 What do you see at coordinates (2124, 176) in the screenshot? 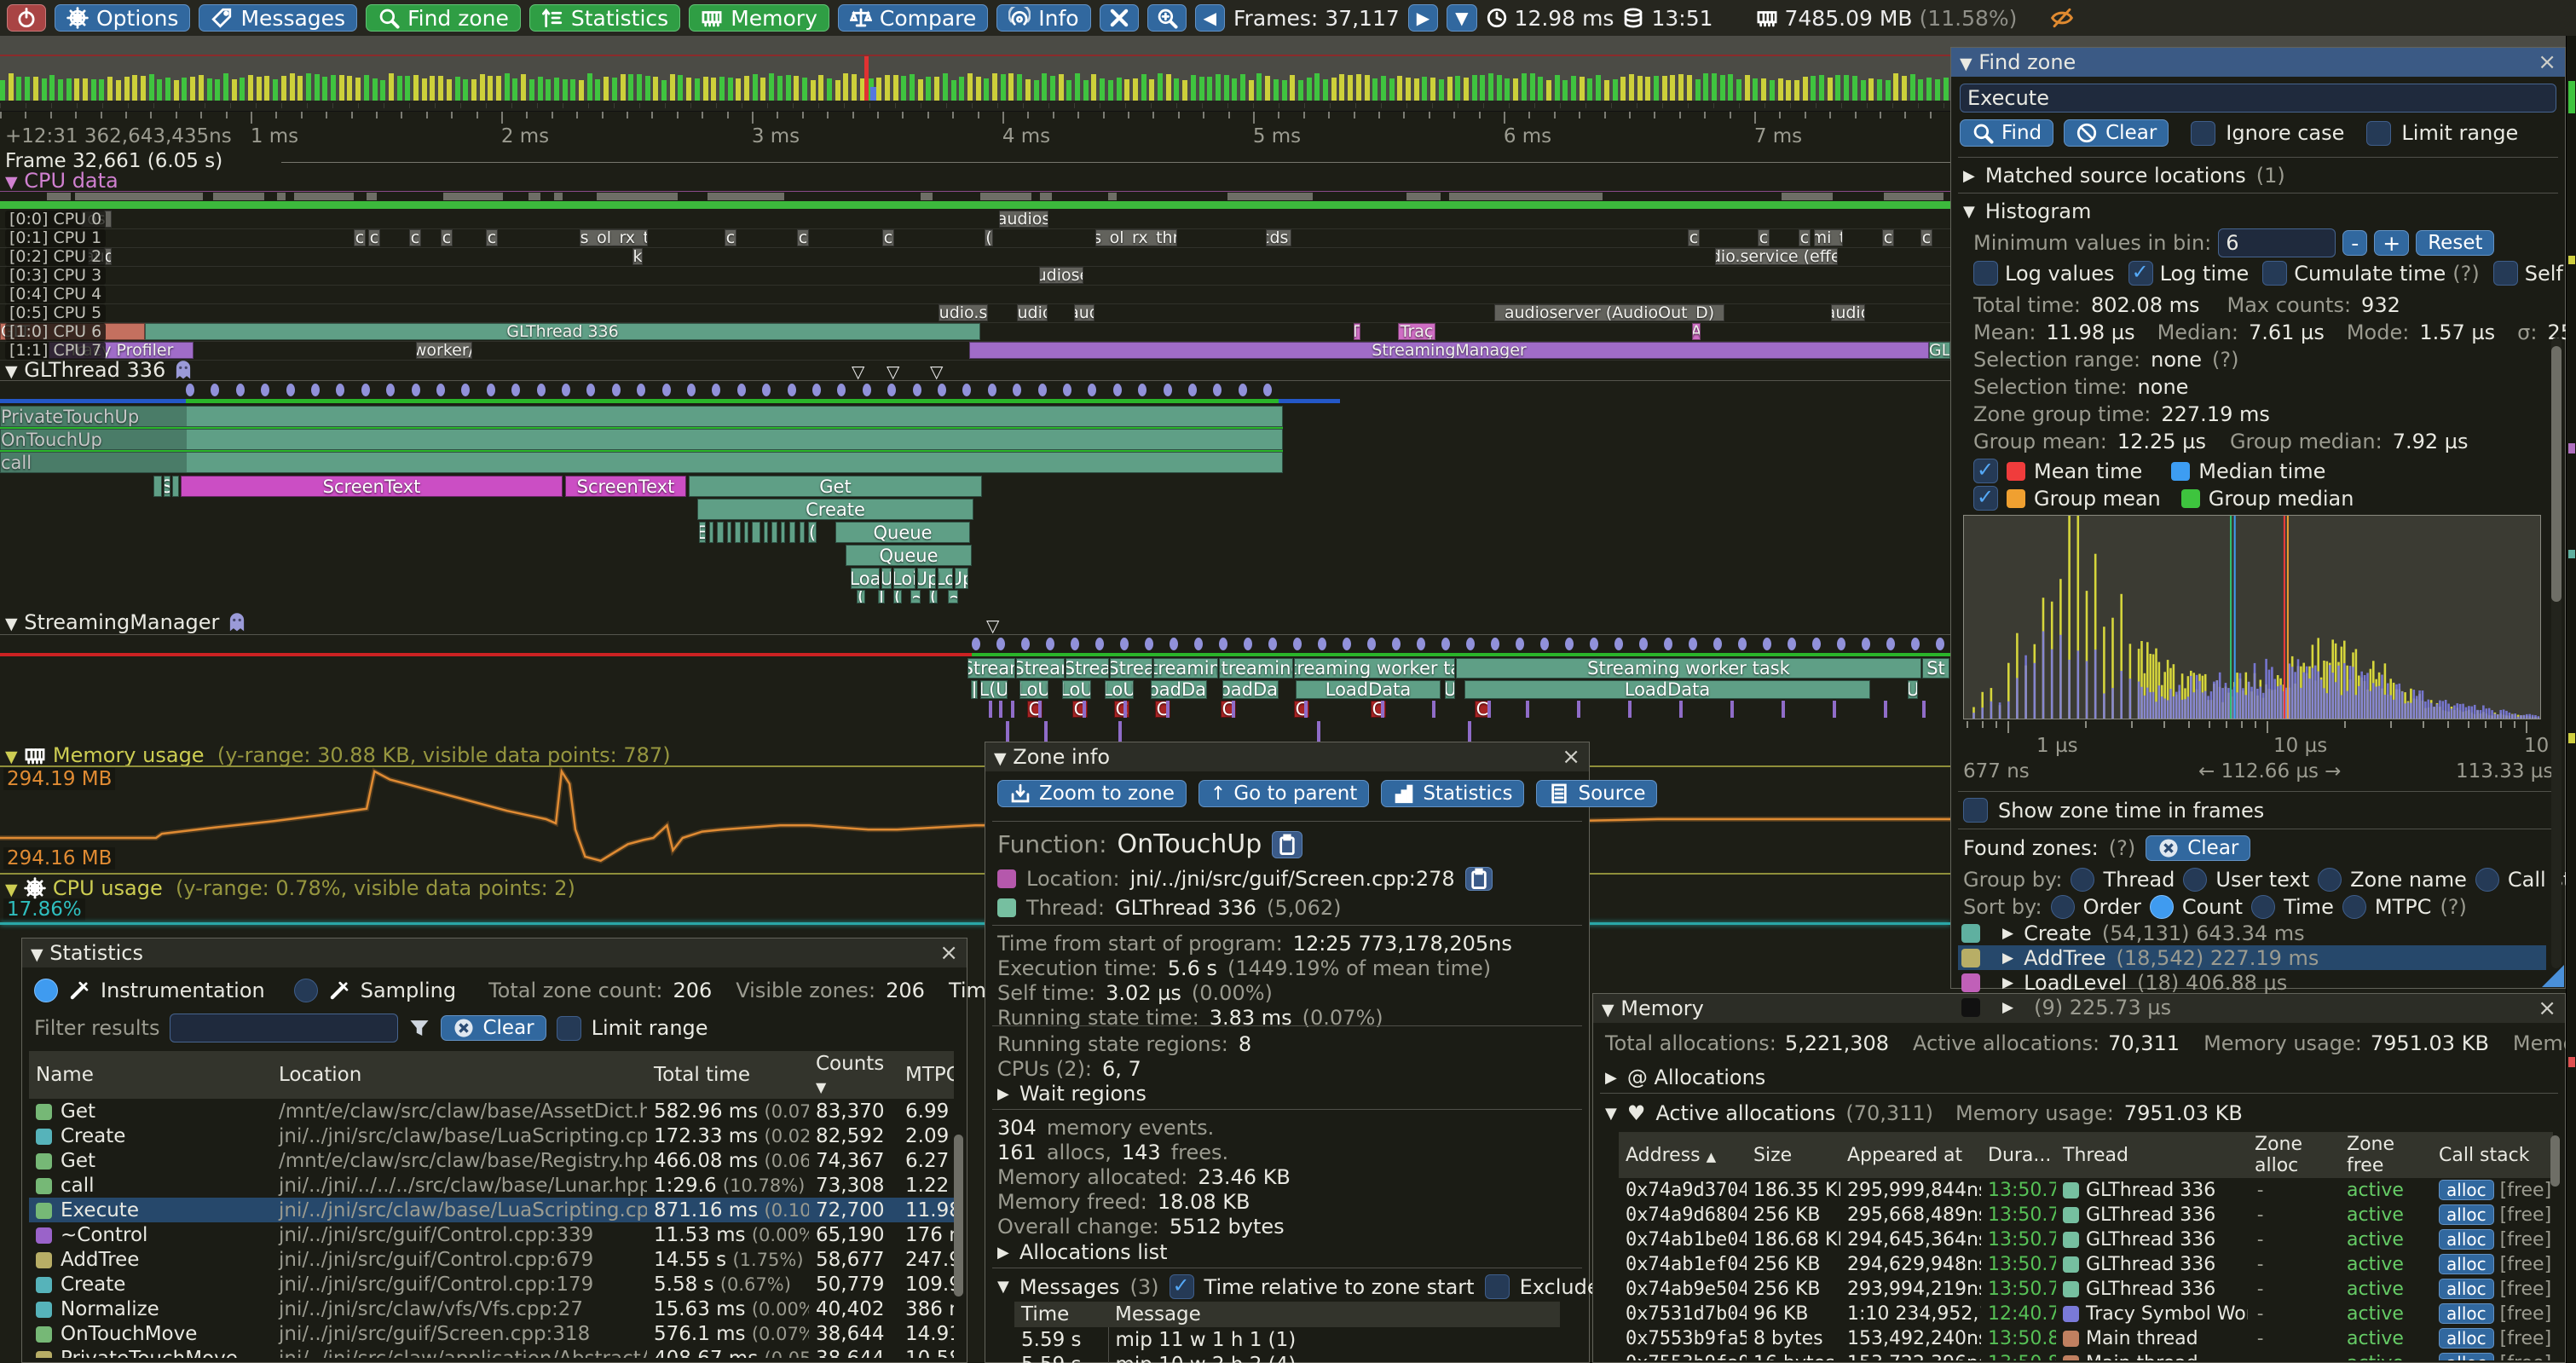
I see `matched-locations-expander: ▶ Matched source locations (1)` at bounding box center [2124, 176].